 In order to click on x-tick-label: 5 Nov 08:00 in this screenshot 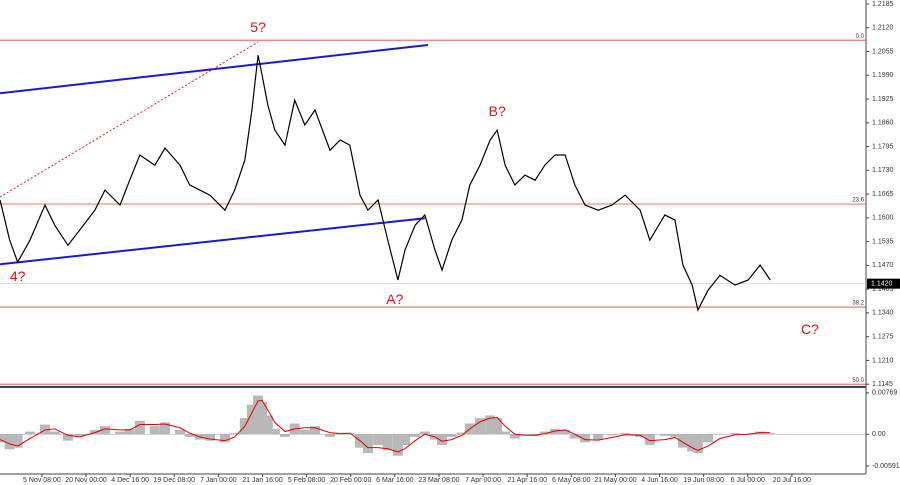, I will do `click(42, 480)`.